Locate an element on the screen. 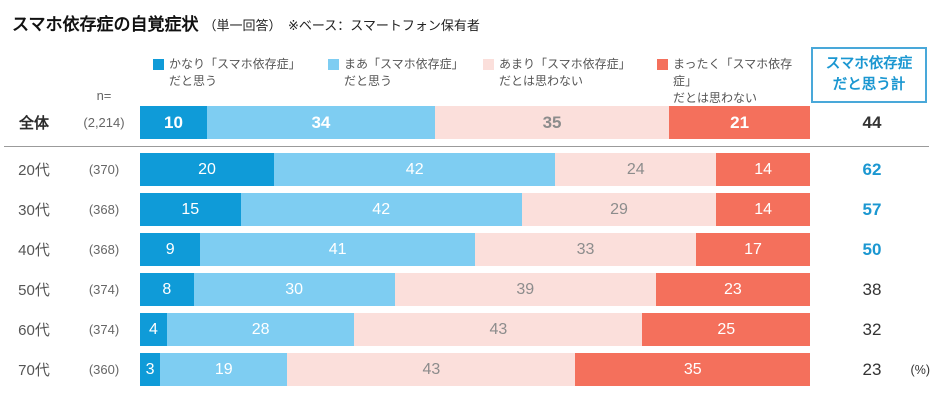 The height and width of the screenshot is (403, 934). legend-item: まあ「スマホ依存症」 だと思う is located at coordinates (405, 81).